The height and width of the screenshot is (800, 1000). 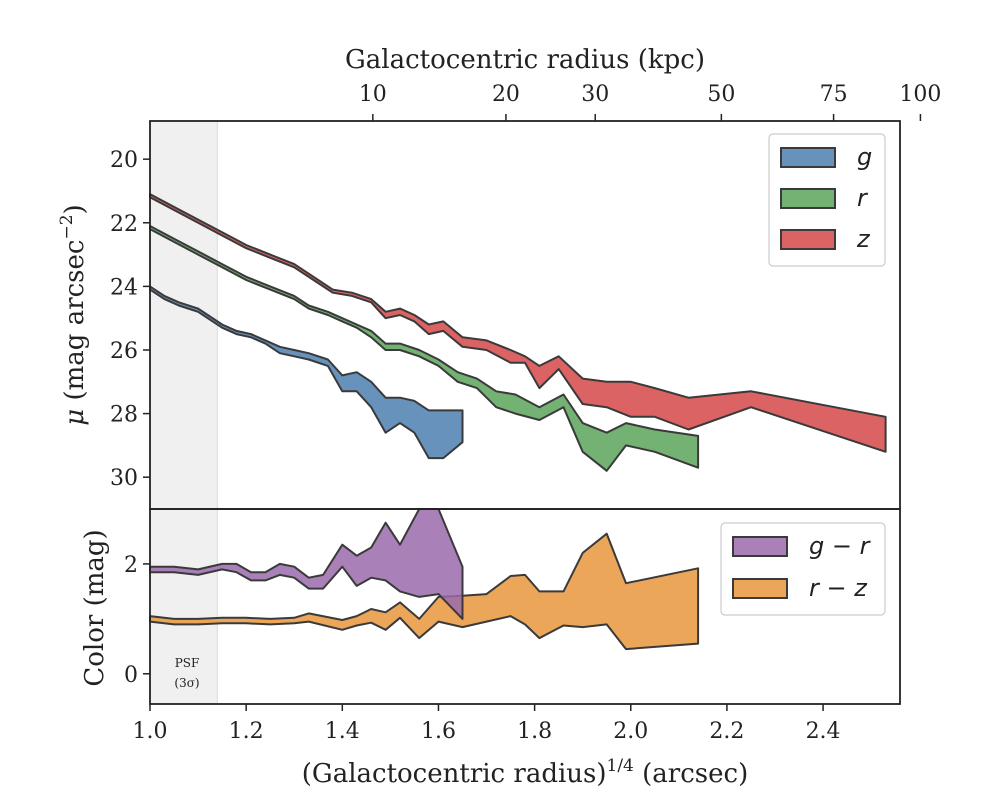 I want to click on y-tick-label-top: 30, so click(x=124, y=478).